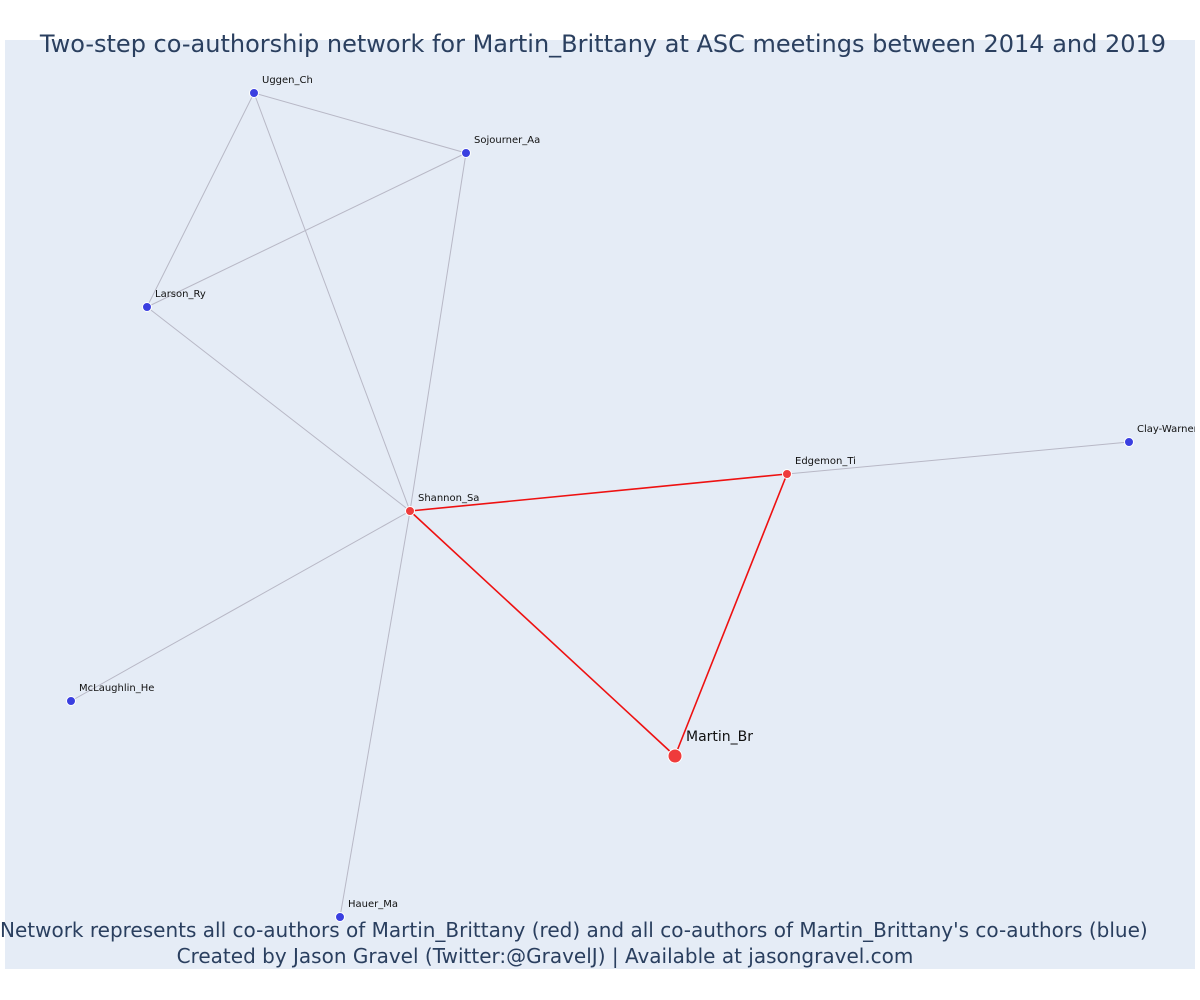 This screenshot has width=1200, height=1000. What do you see at coordinates (507, 140) in the screenshot?
I see `node-label-Sojourner_Aa: Sojourner_Aa` at bounding box center [507, 140].